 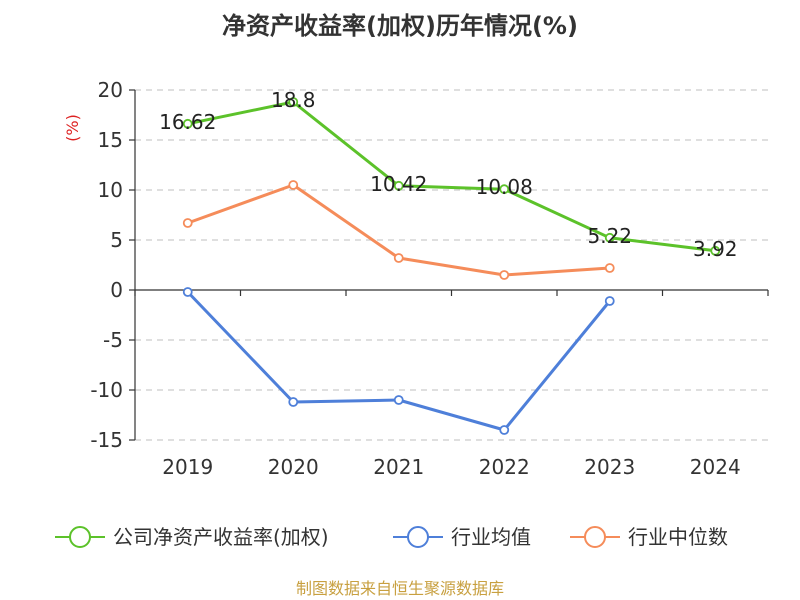 What do you see at coordinates (391, 537) in the screenshot?
I see `legend: 公司净资产收益率(加权) 行业均值 行业中位数` at bounding box center [391, 537].